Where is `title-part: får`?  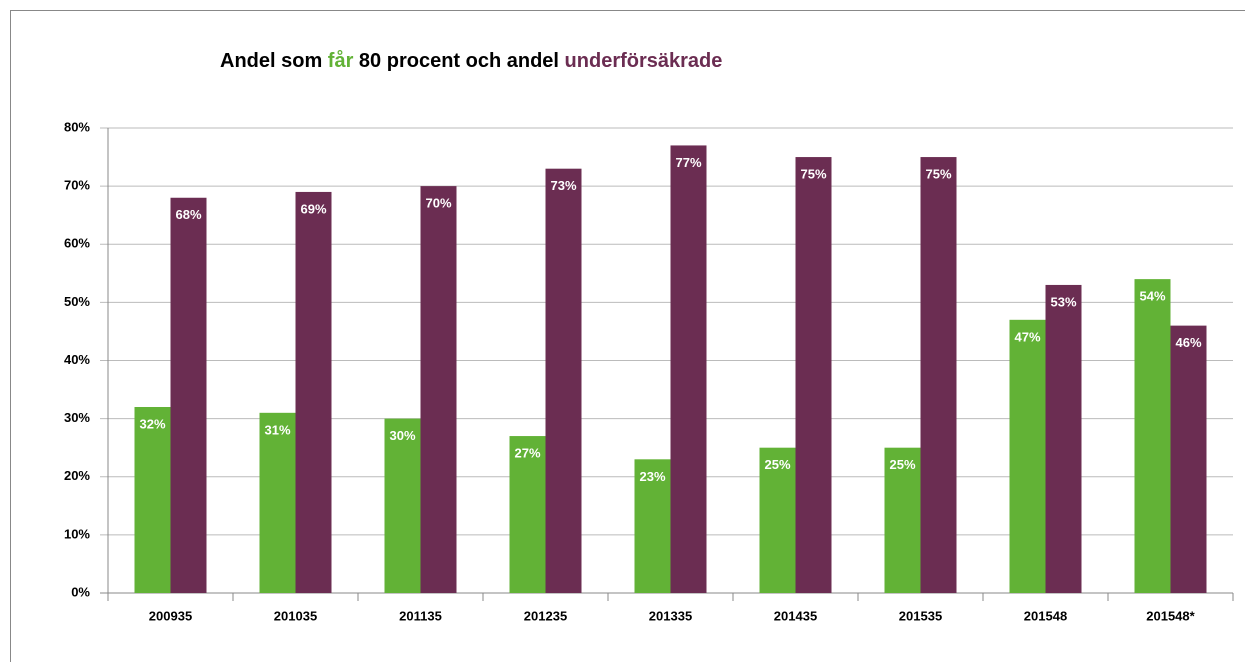
title-part: får is located at coordinates (341, 60).